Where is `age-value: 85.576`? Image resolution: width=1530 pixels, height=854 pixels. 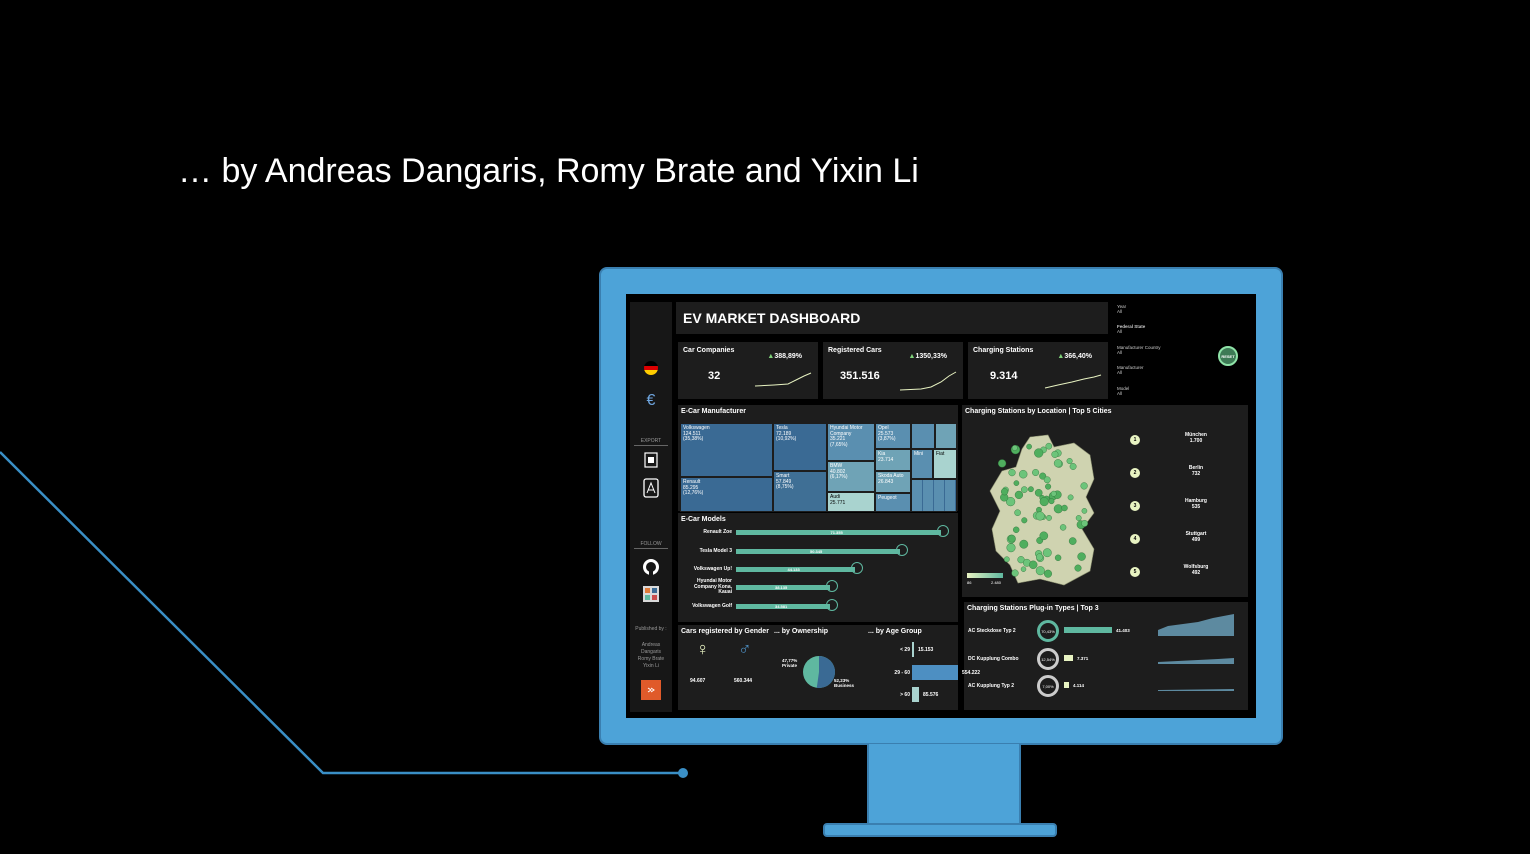
age-value: 85.576 is located at coordinates (931, 695).